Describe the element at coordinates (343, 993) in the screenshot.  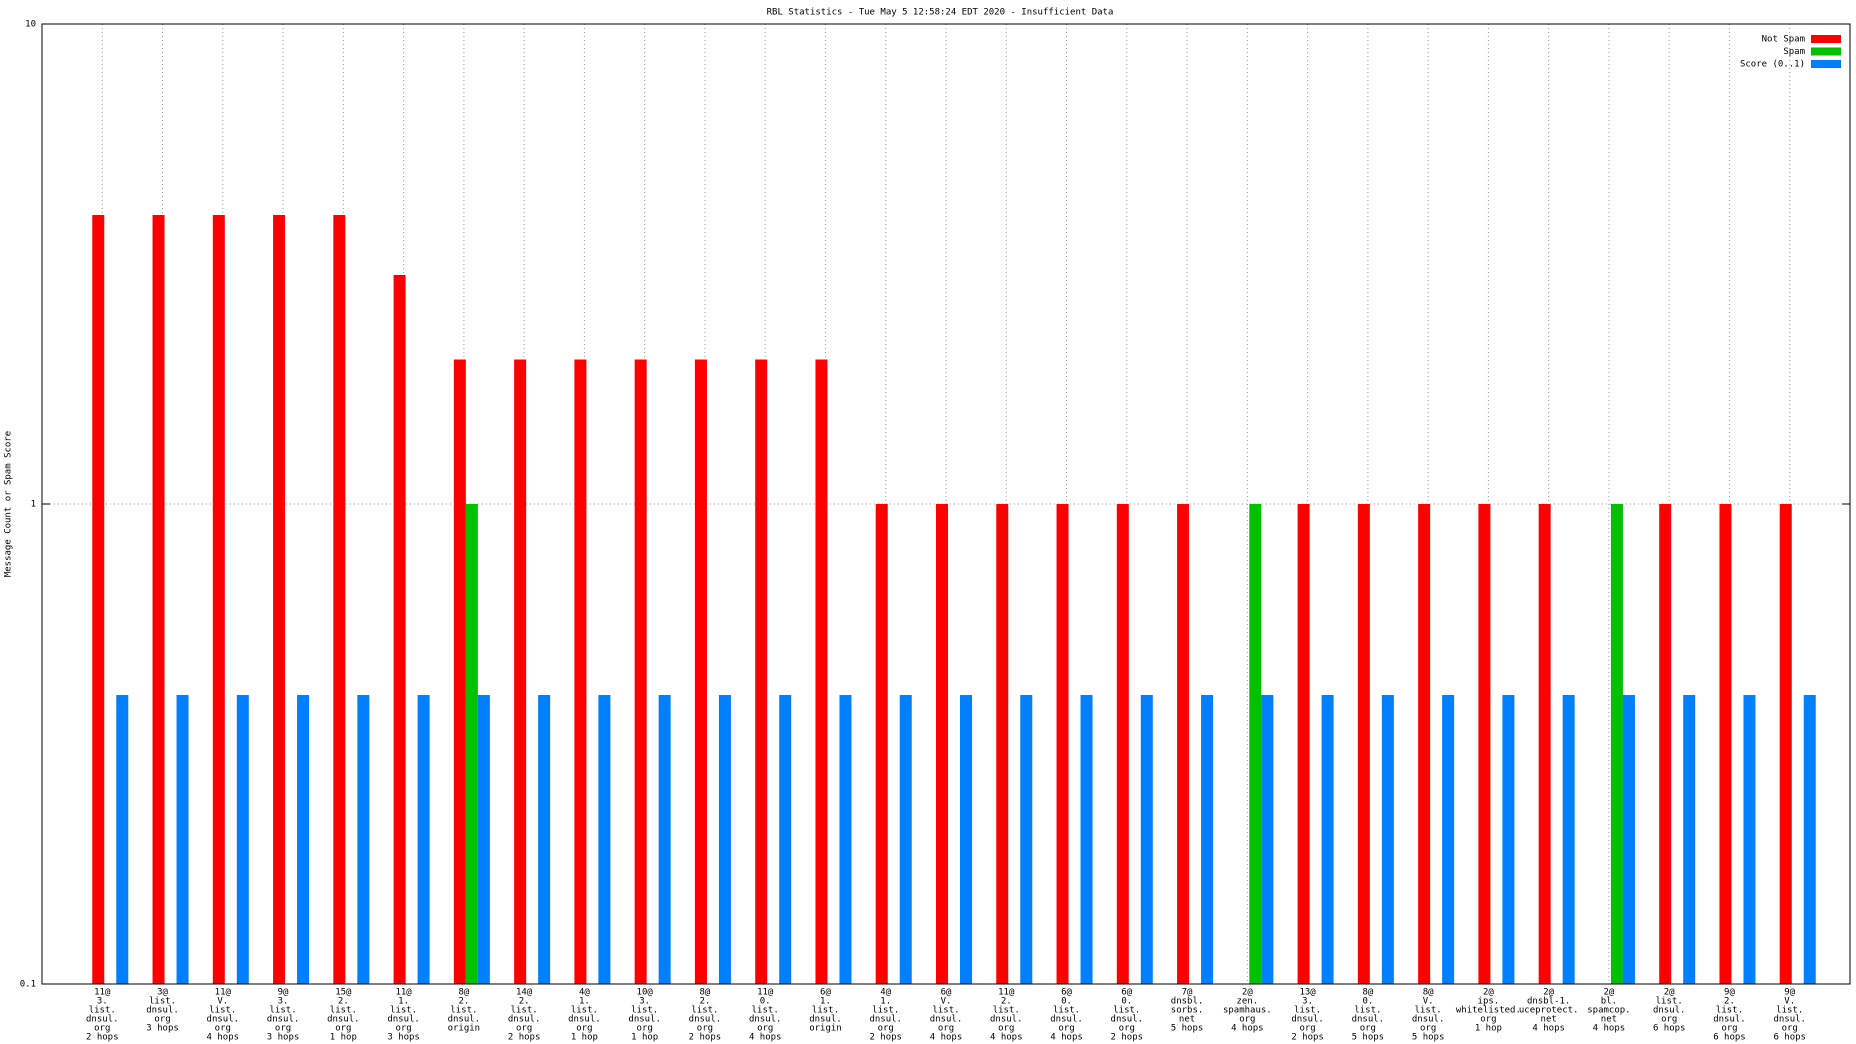
I see `x-tick-label: 15@` at that location.